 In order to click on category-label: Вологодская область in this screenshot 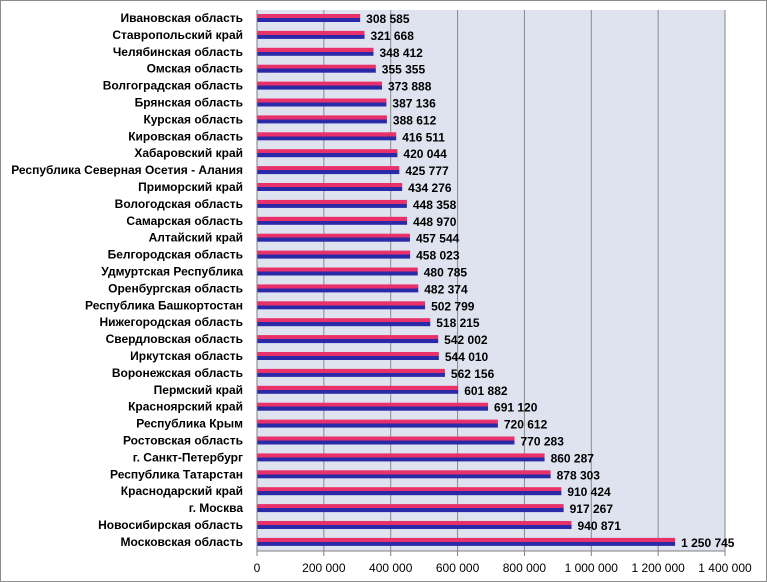, I will do `click(179, 204)`.